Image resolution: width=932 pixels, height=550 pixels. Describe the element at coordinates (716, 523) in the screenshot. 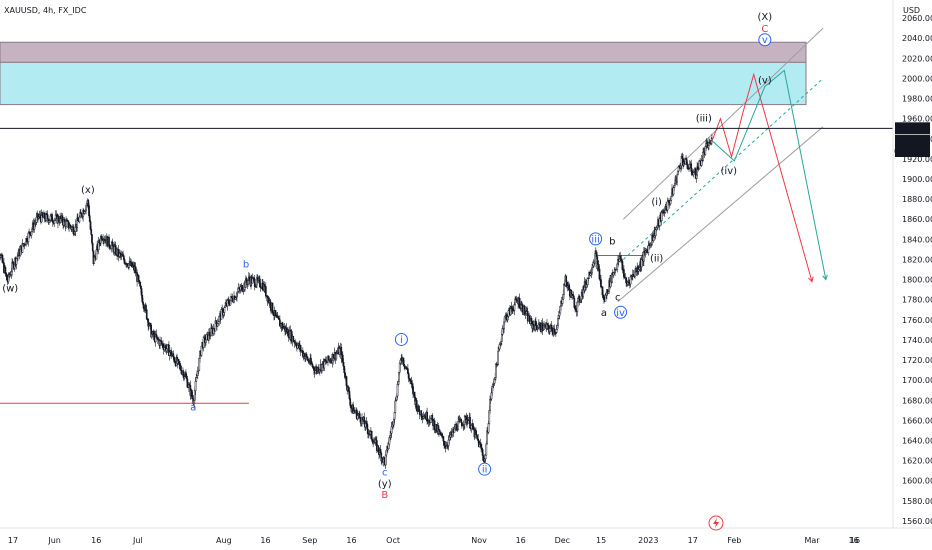

I see `lightning-icon` at that location.